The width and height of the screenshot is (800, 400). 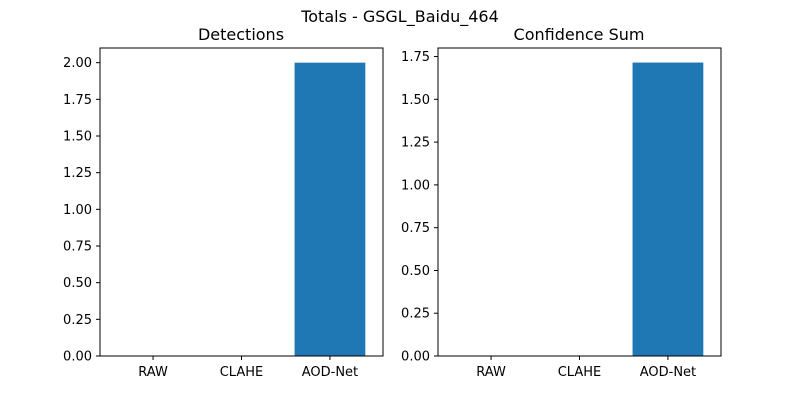 I want to click on confidence-sum-xtick-label: RAW, so click(x=491, y=372).